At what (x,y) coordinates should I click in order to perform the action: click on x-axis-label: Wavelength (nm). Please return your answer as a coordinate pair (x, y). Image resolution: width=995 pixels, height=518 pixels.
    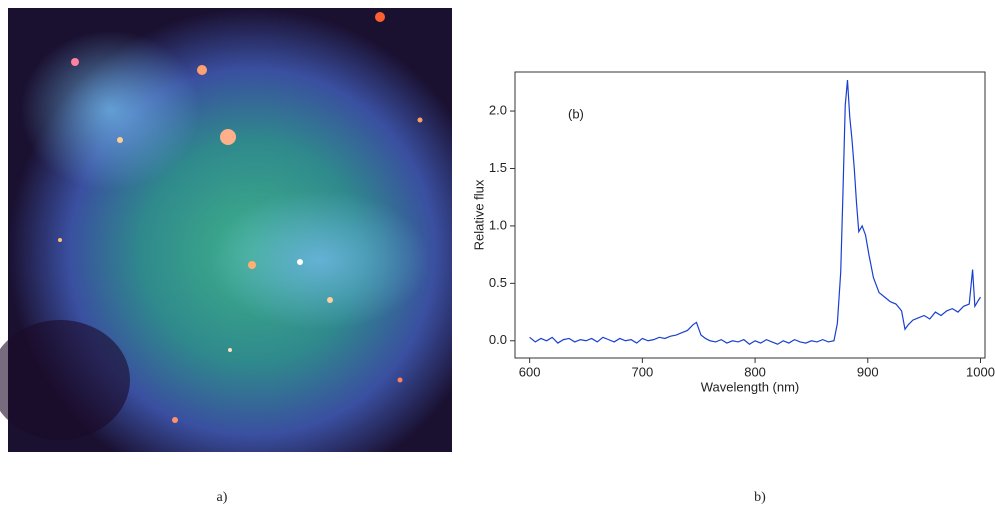
    Looking at the image, I should click on (750, 386).